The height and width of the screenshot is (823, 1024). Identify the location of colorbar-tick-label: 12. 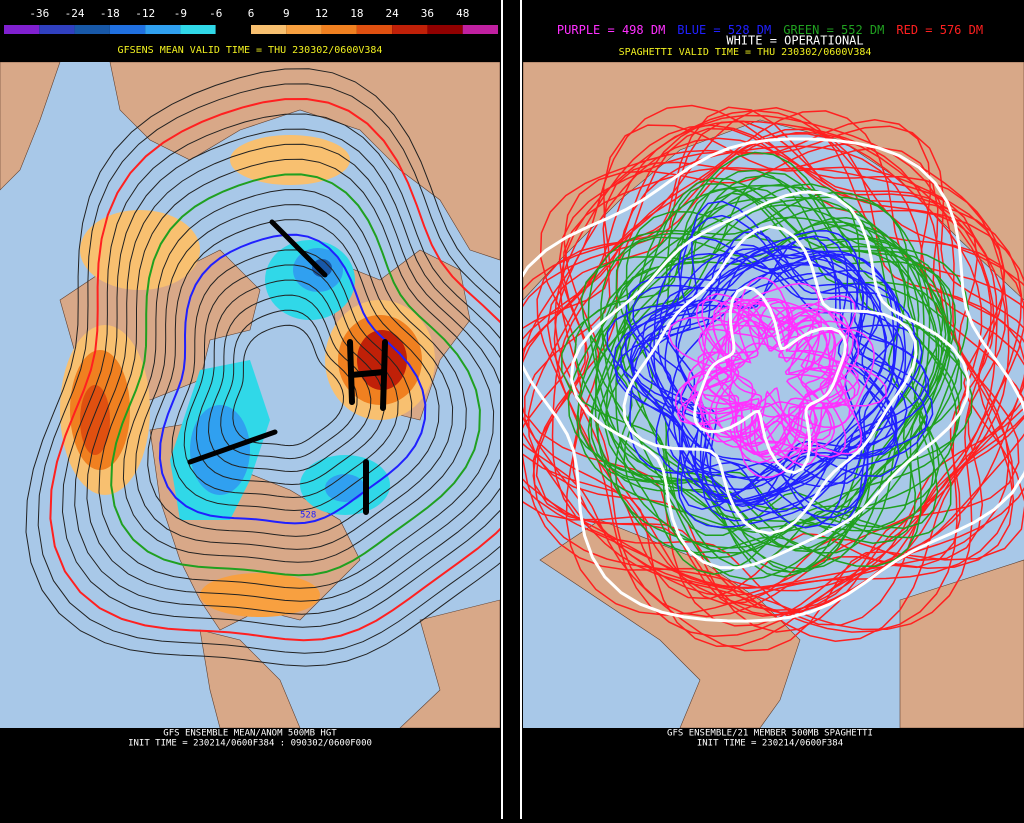
(321, 13).